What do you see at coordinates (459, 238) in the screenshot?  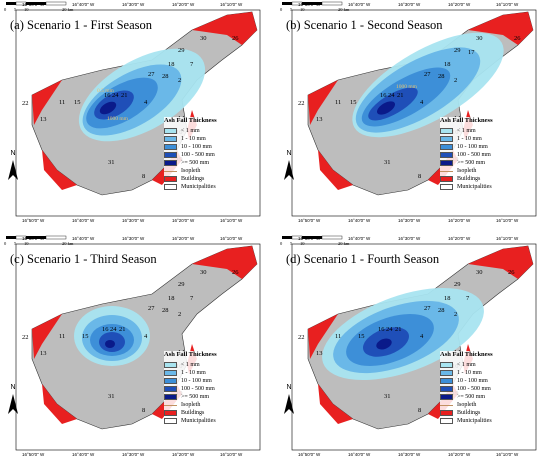 I see `top-axis-label: 16°20'0" W` at bounding box center [459, 238].